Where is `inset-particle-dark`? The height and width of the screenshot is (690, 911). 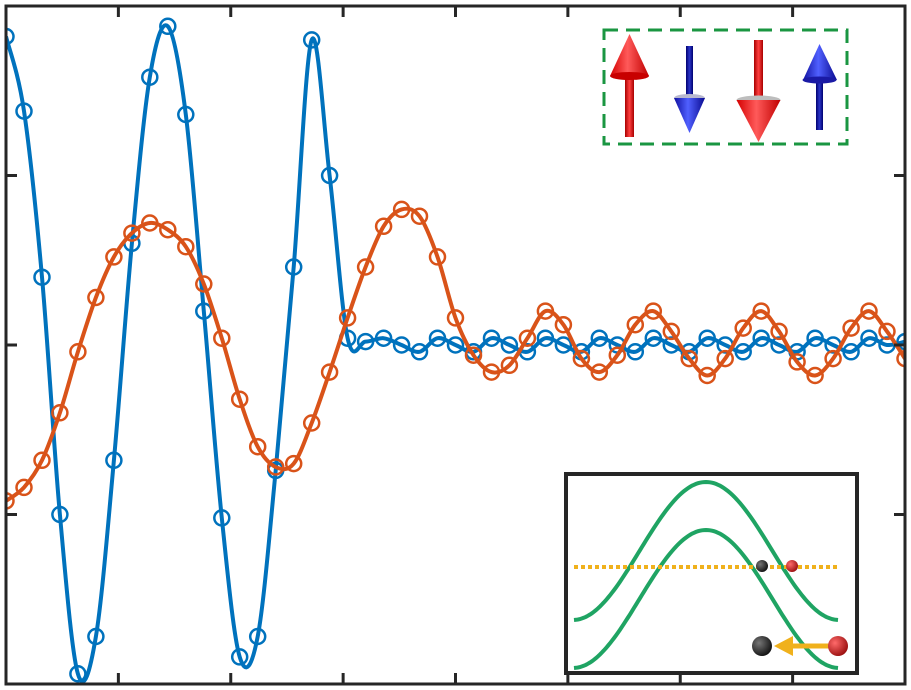
inset-particle-dark is located at coordinates (762, 566).